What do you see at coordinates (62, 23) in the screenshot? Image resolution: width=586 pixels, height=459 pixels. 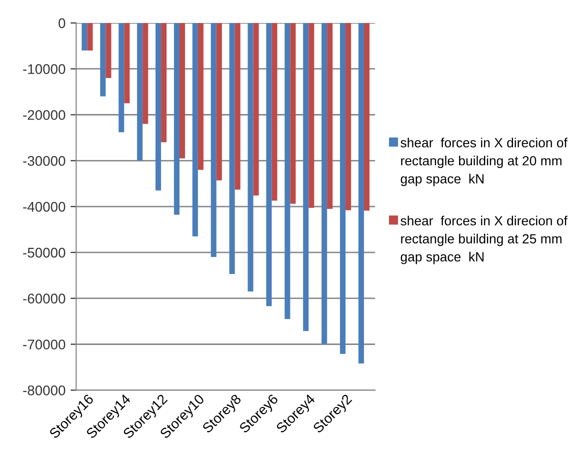 I see `y-tick-label: 0` at bounding box center [62, 23].